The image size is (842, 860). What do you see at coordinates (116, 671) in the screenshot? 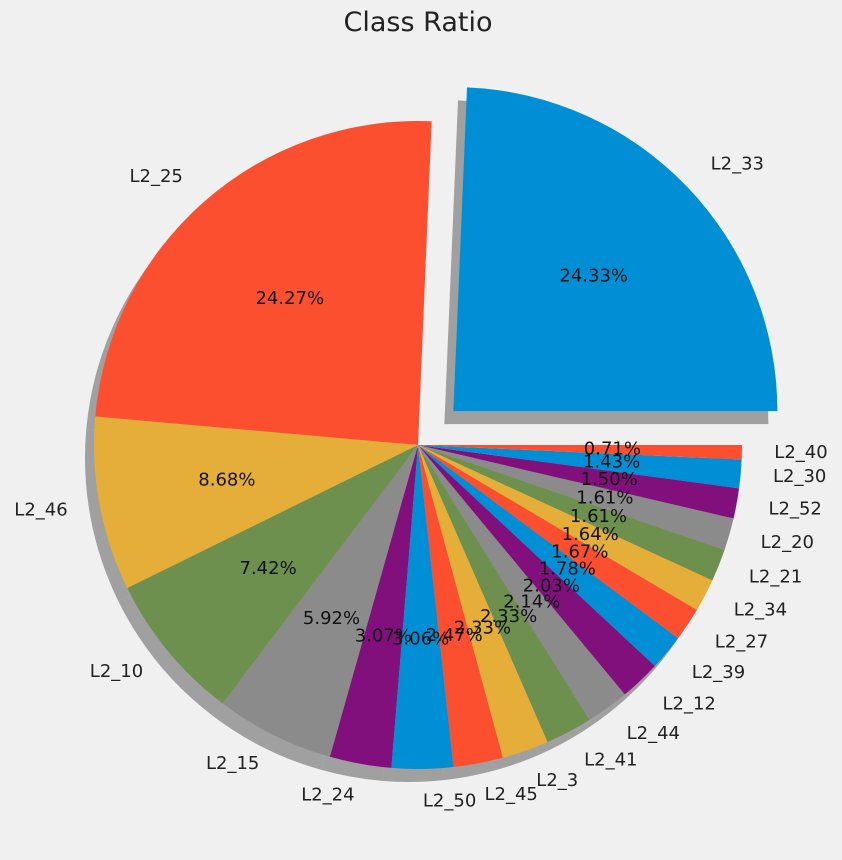
I see `category-label: L2_10` at bounding box center [116, 671].